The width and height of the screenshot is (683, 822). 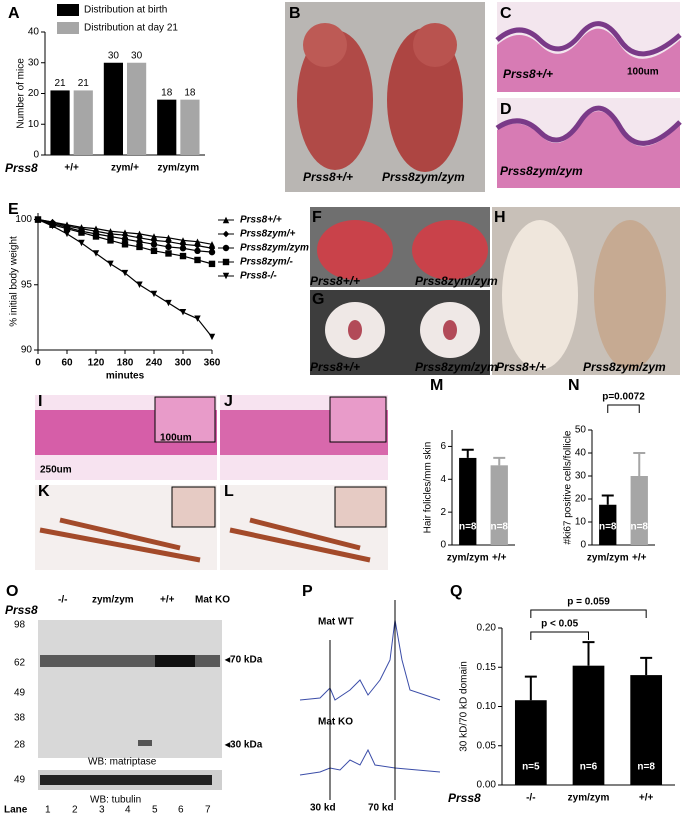 I want to click on legend-swatch, so click(x=68, y=10).